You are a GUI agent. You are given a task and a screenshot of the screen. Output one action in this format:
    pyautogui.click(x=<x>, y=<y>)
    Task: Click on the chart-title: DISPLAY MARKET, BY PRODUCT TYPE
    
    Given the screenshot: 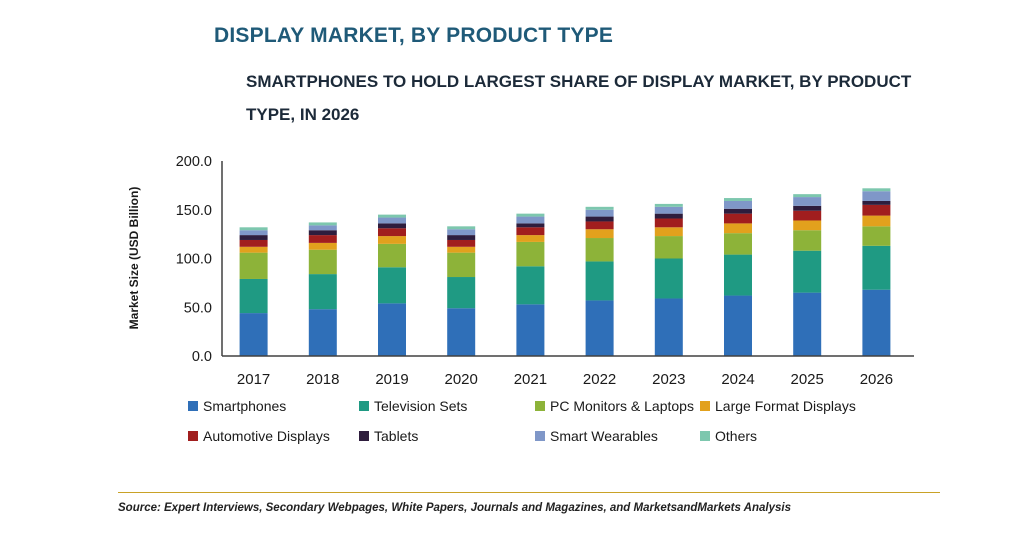 What is the action you would take?
    pyautogui.click(x=414, y=35)
    